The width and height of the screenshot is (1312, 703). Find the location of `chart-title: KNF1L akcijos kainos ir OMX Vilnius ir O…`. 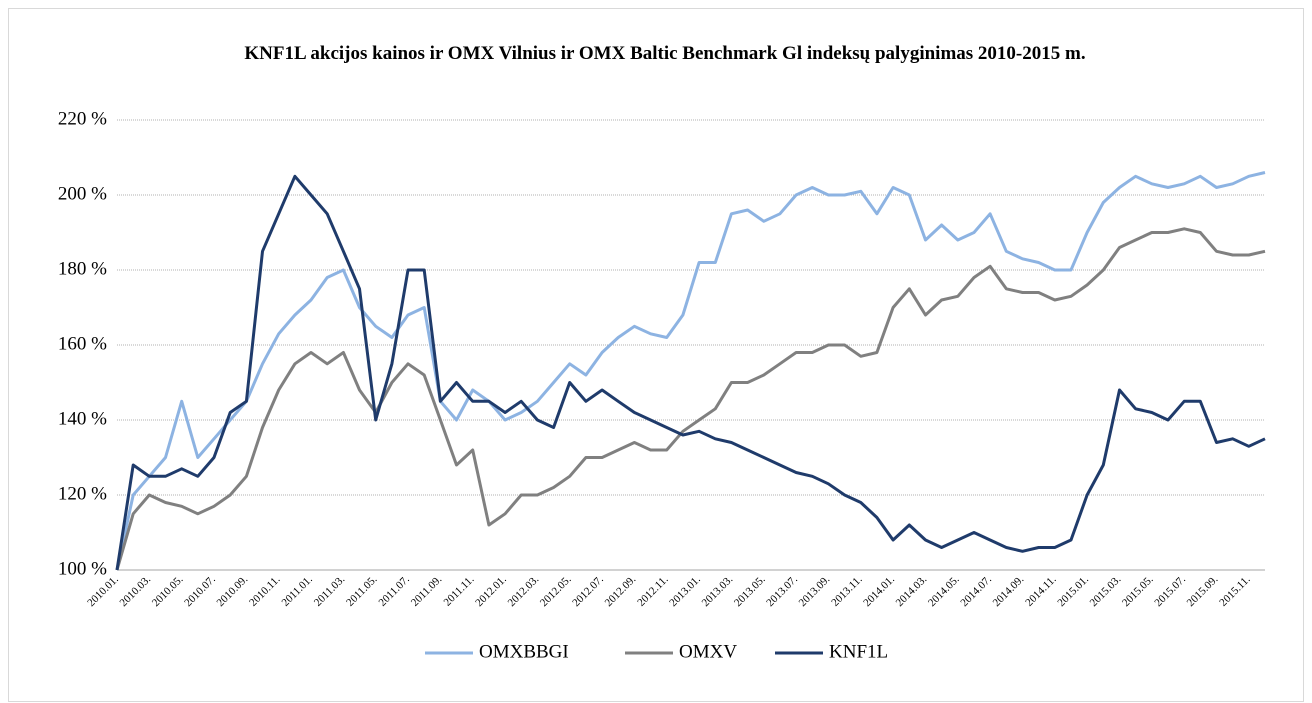

chart-title: KNF1L akcijos kainos ir OMX Vilnius ir O… is located at coordinates (665, 53).